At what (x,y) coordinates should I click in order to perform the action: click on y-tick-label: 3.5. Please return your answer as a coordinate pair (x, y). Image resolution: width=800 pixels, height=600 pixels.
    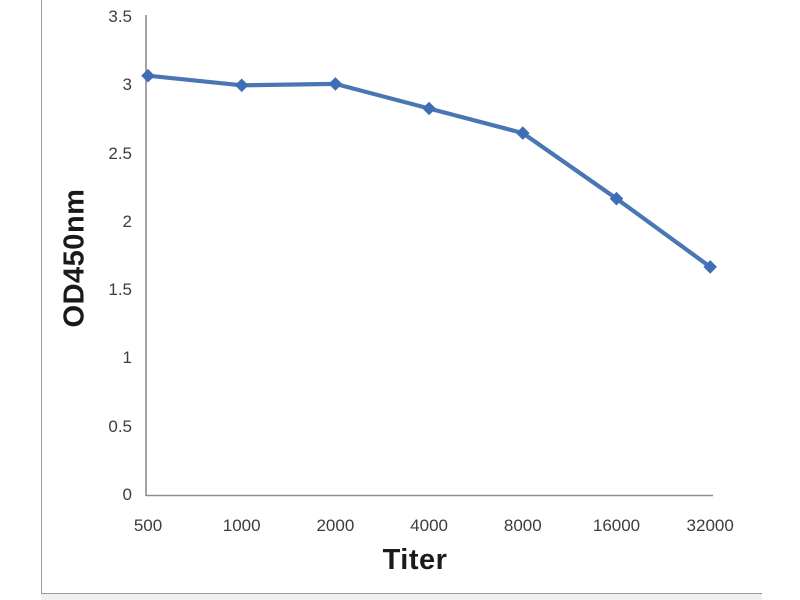
    Looking at the image, I should click on (120, 16).